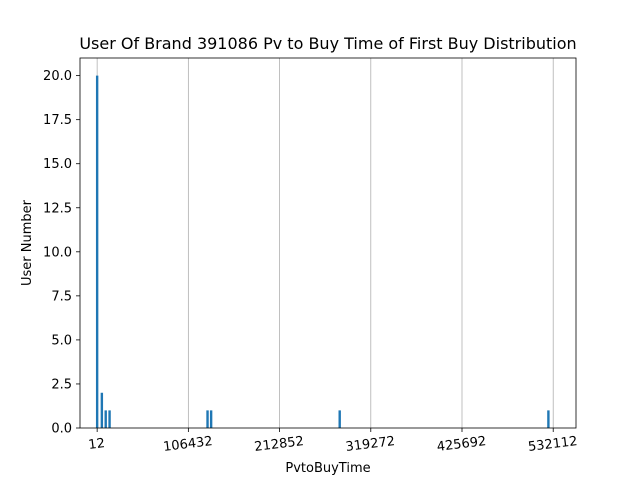  I want to click on x-tick-label-3: 319272, so click(370, 444).